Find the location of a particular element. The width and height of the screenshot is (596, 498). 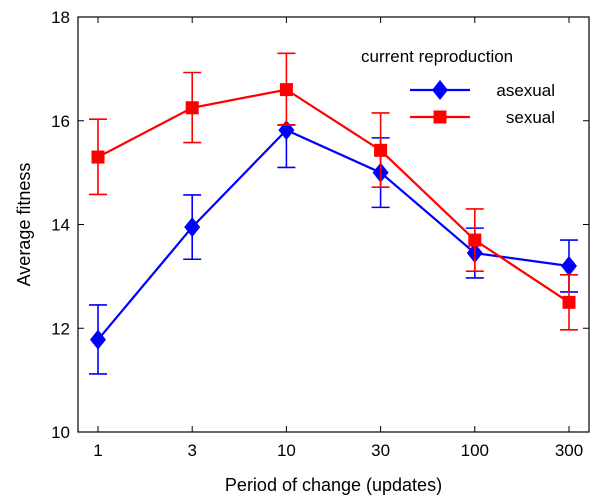

y-tick-label: 18 is located at coordinates (60, 17).